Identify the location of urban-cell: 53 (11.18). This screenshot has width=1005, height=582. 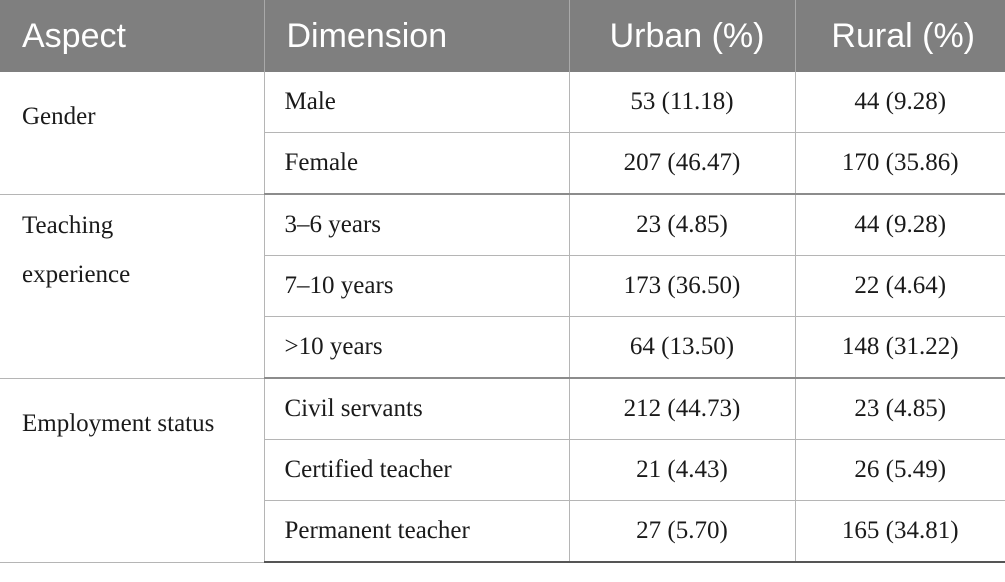
(682, 102).